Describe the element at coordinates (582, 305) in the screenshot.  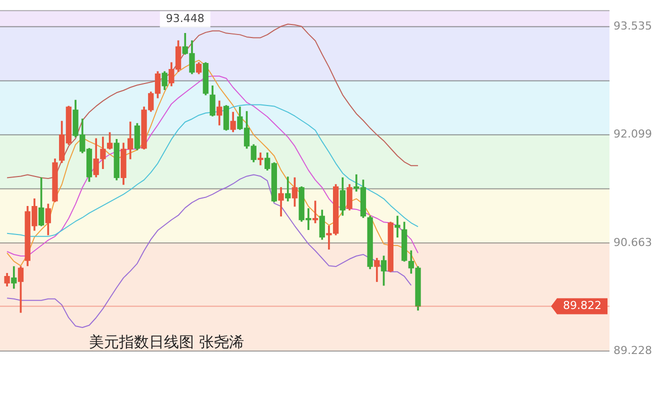
I see `ref-line-label: 89.822` at that location.